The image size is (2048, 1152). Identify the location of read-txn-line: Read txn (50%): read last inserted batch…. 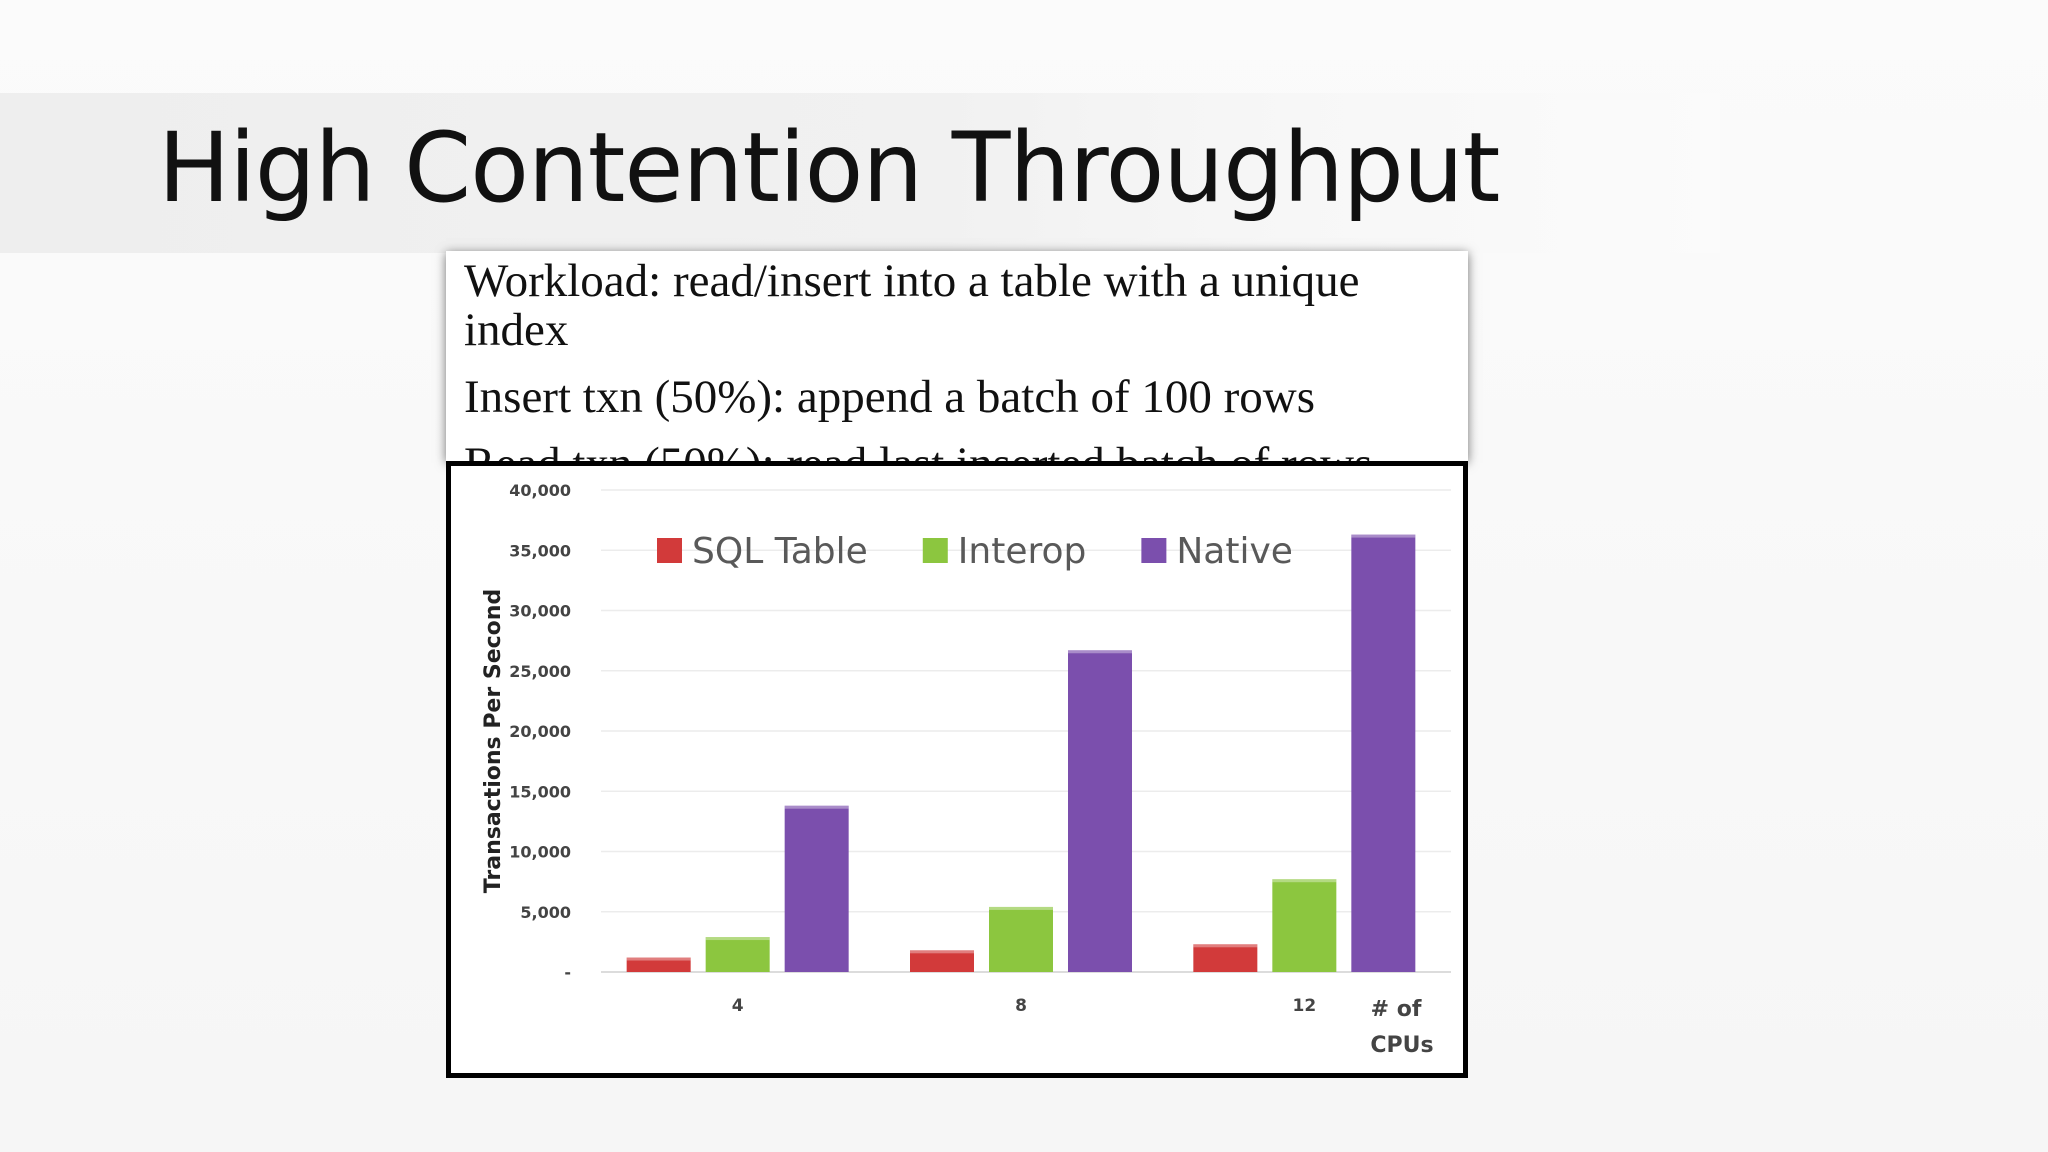
(957, 451).